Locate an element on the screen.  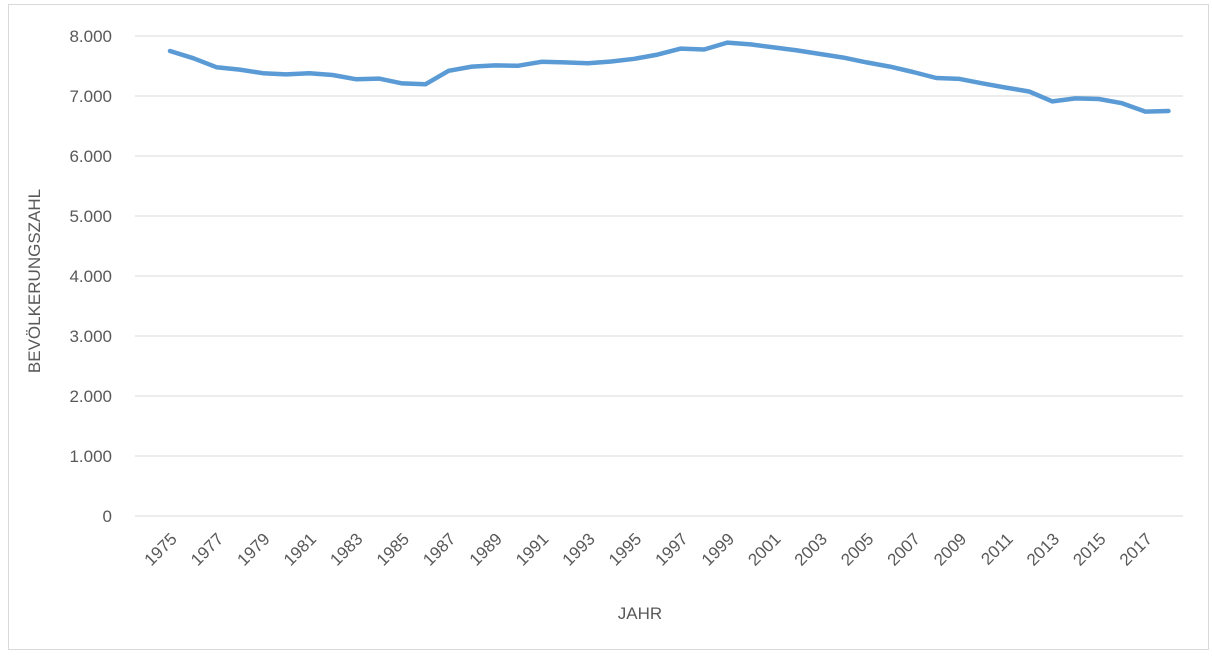
y-tick-label: 7.000 is located at coordinates (90, 96).